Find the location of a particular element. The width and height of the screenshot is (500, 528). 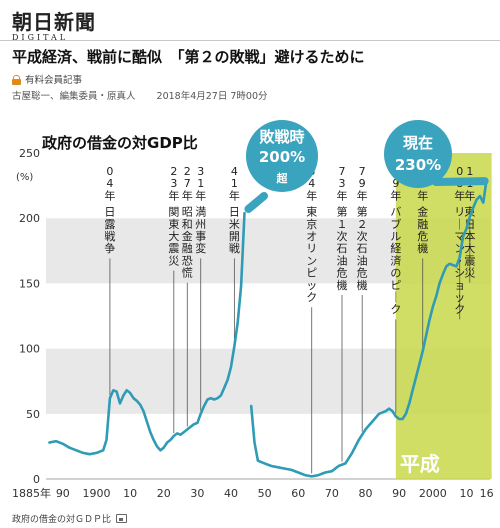

chart-caption: 政府の借金の対ＧＤＰ比 is located at coordinates (70, 518).